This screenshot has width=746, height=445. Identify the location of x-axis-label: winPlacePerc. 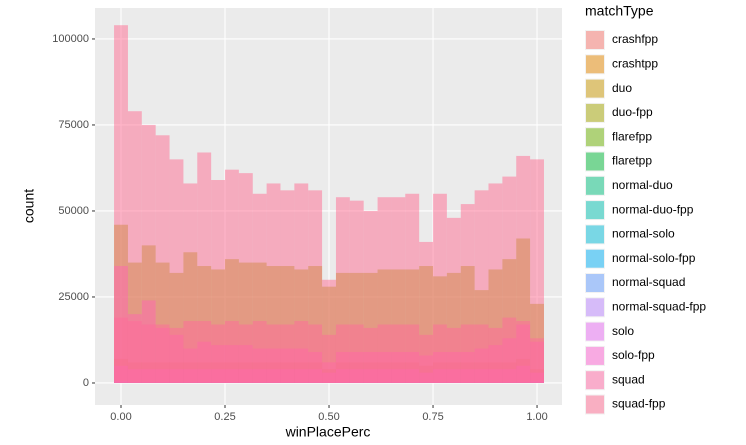
(328, 432).